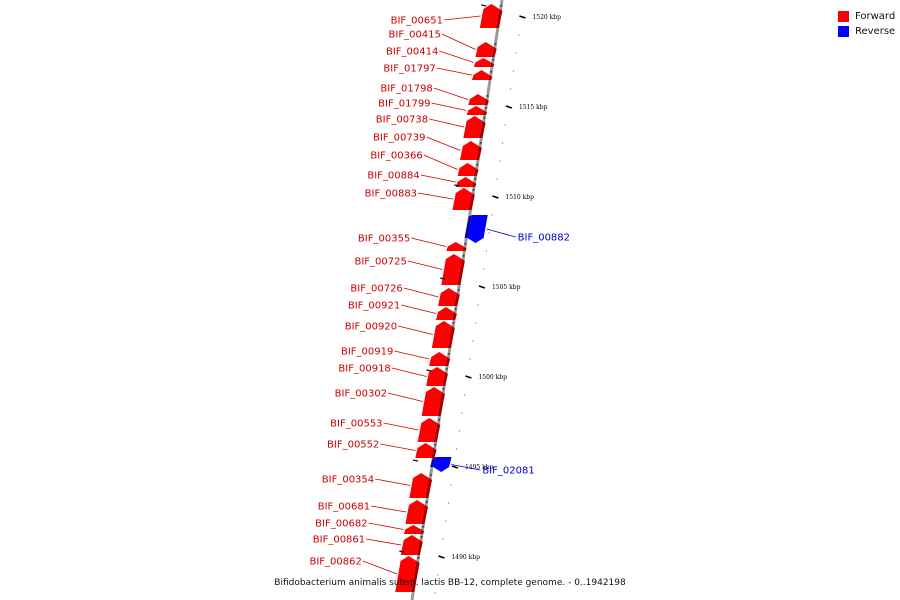  I want to click on gene-bif-00725: BIF_00725, so click(409, 269).